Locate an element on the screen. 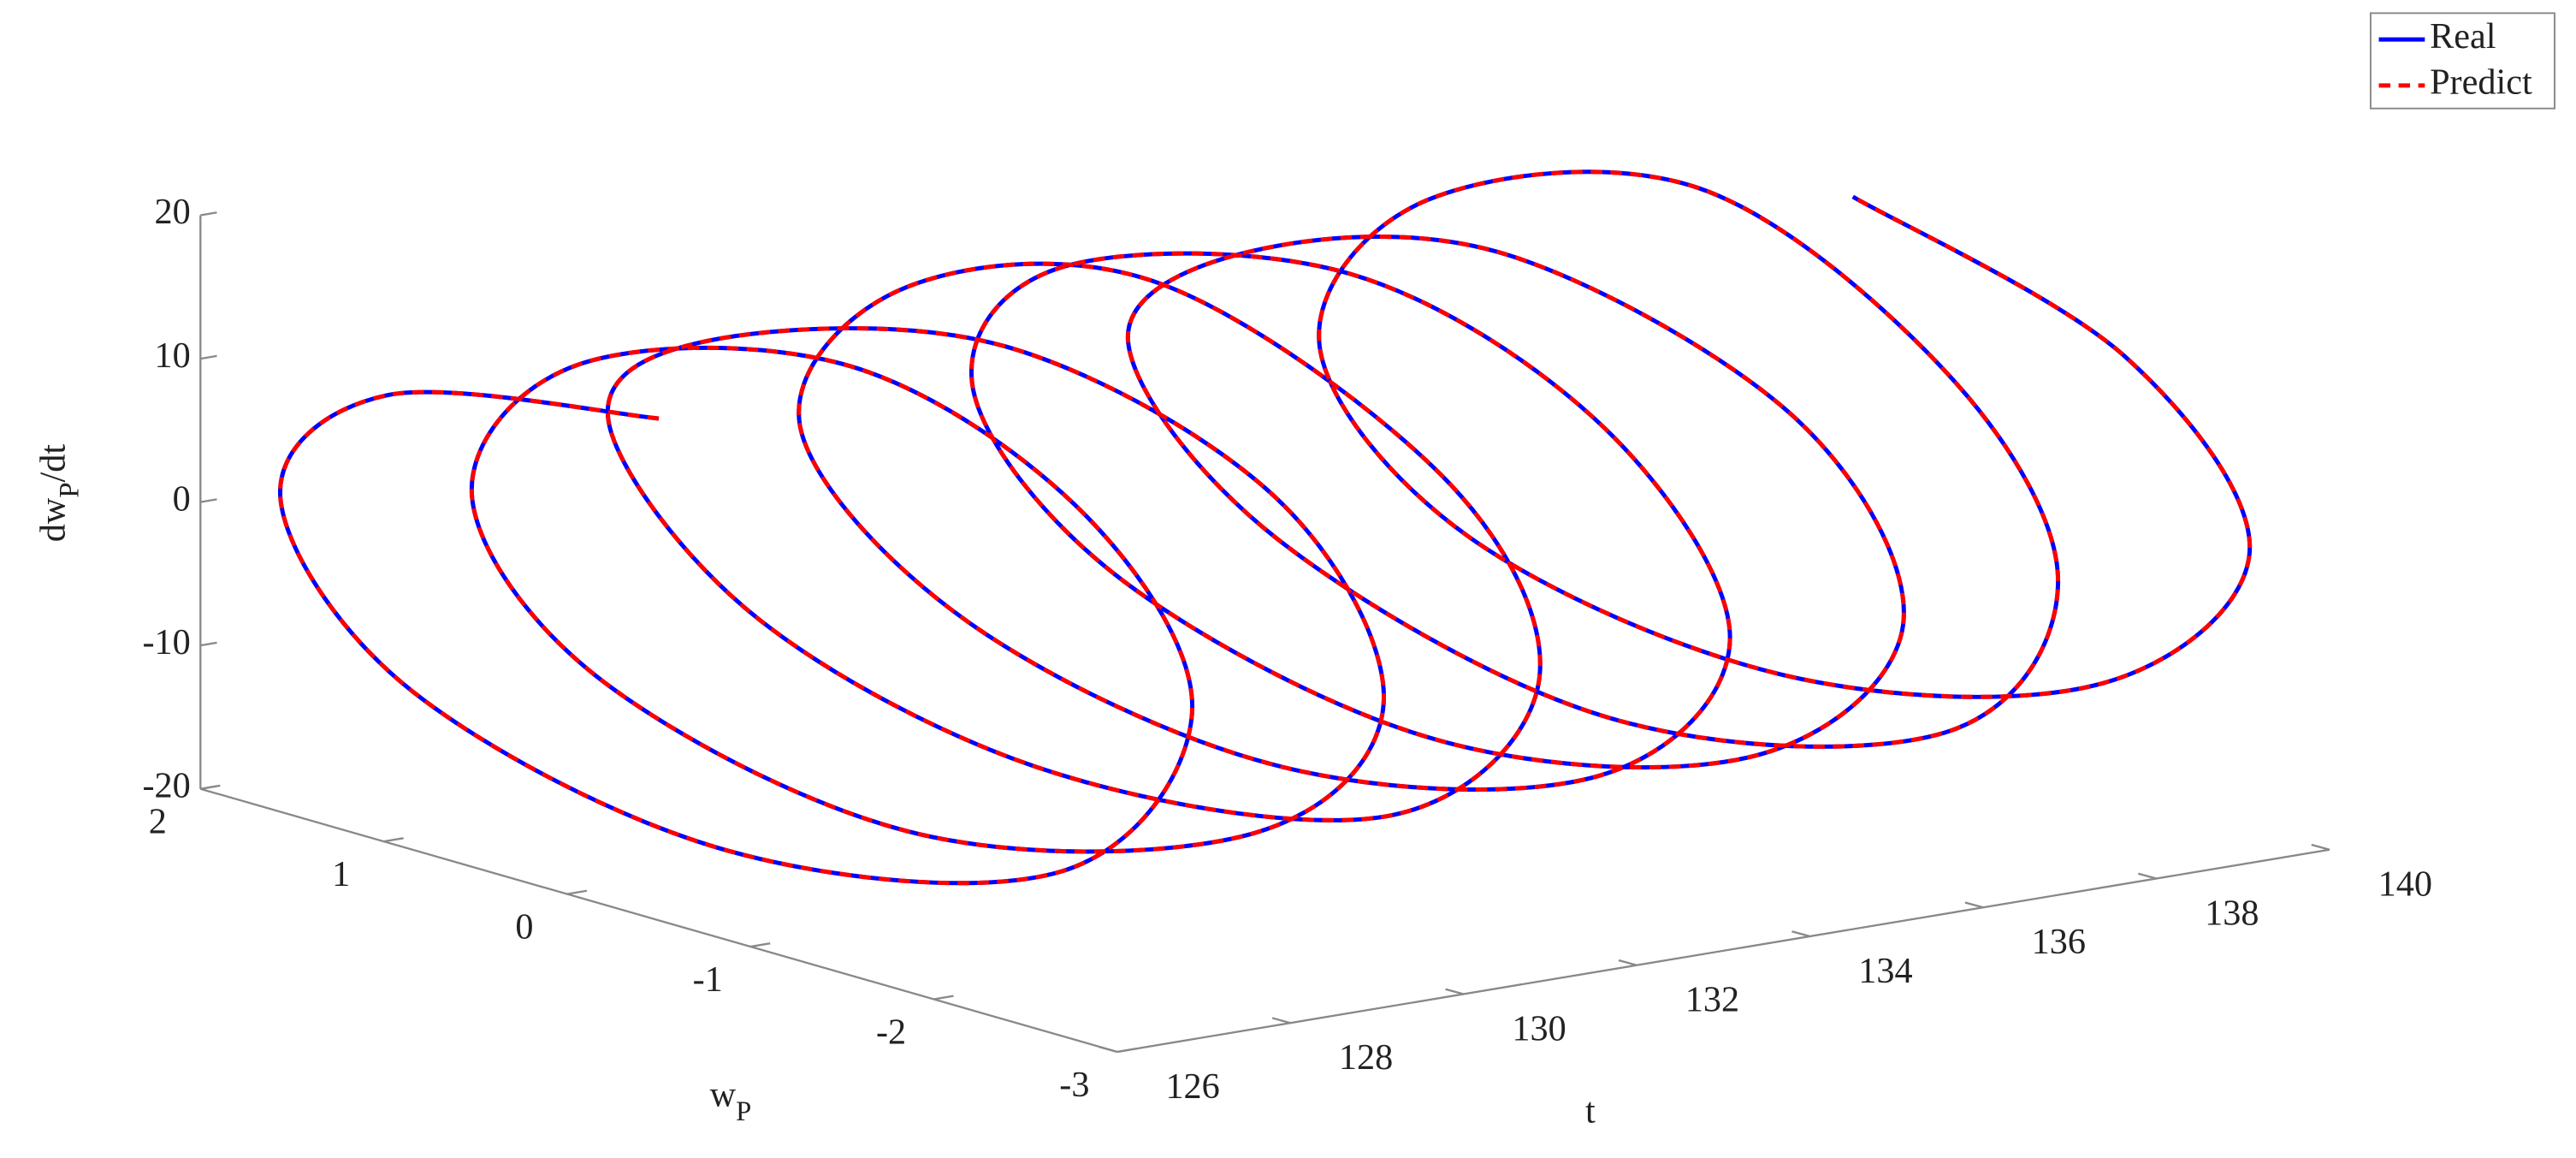 This screenshot has height=1158, width=2576. z-label-base: dw is located at coordinates (53, 519).